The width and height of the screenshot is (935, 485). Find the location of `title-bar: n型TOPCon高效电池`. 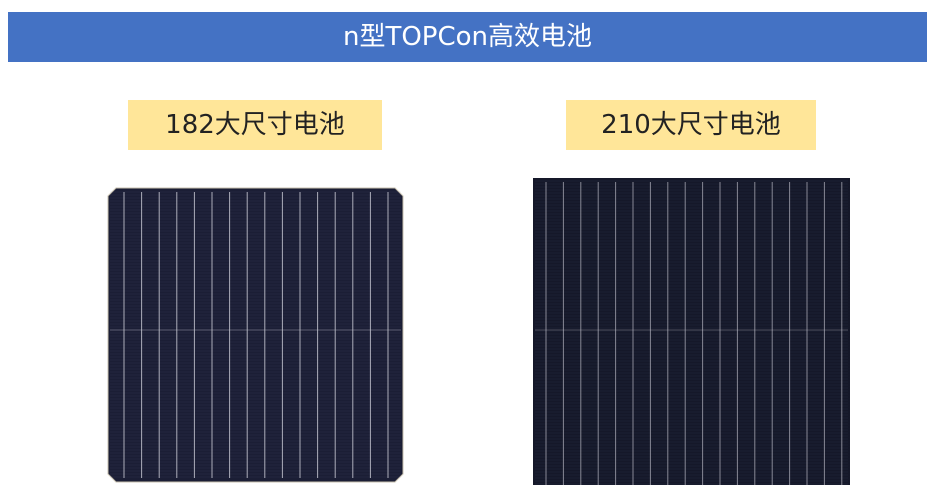

title-bar: n型TOPCon高效电池 is located at coordinates (467, 37).